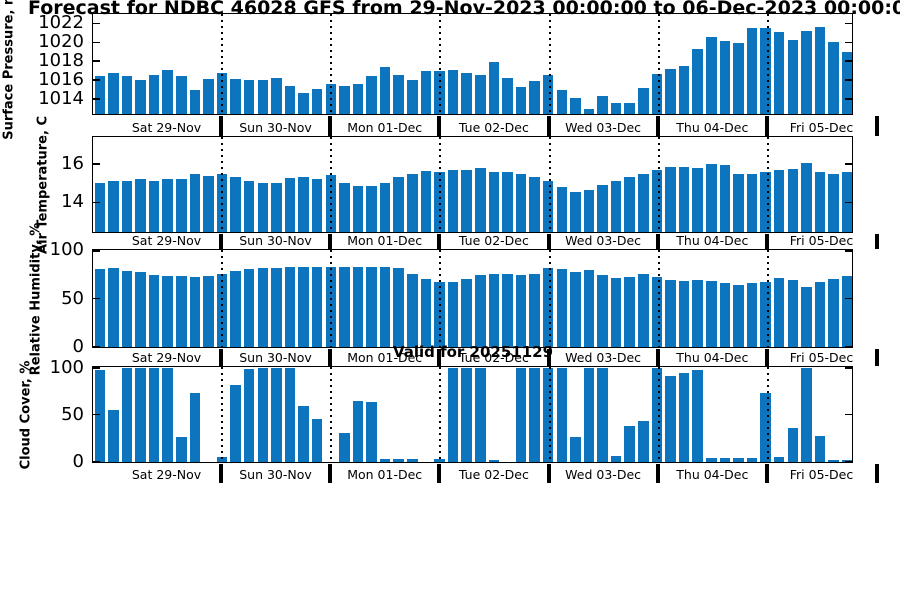 Image resolution: width=900 pixels, height=600 pixels. What do you see at coordinates (473, 352) in the screenshot?
I see `valid-watermark: Valid for 20251129` at bounding box center [473, 352].